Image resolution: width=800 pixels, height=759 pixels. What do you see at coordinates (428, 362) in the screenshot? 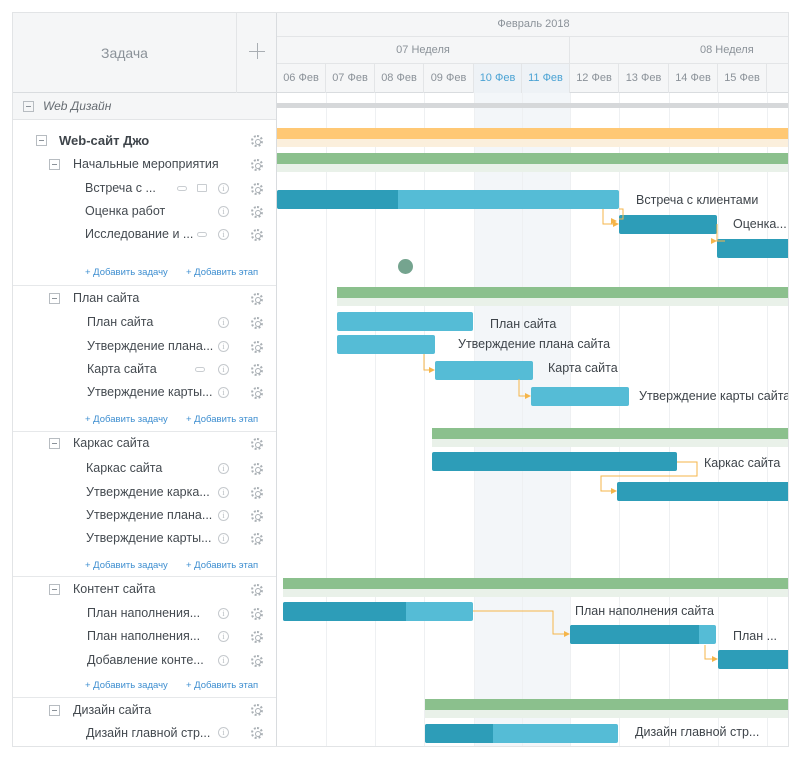
I see `dependency-link` at bounding box center [428, 362].